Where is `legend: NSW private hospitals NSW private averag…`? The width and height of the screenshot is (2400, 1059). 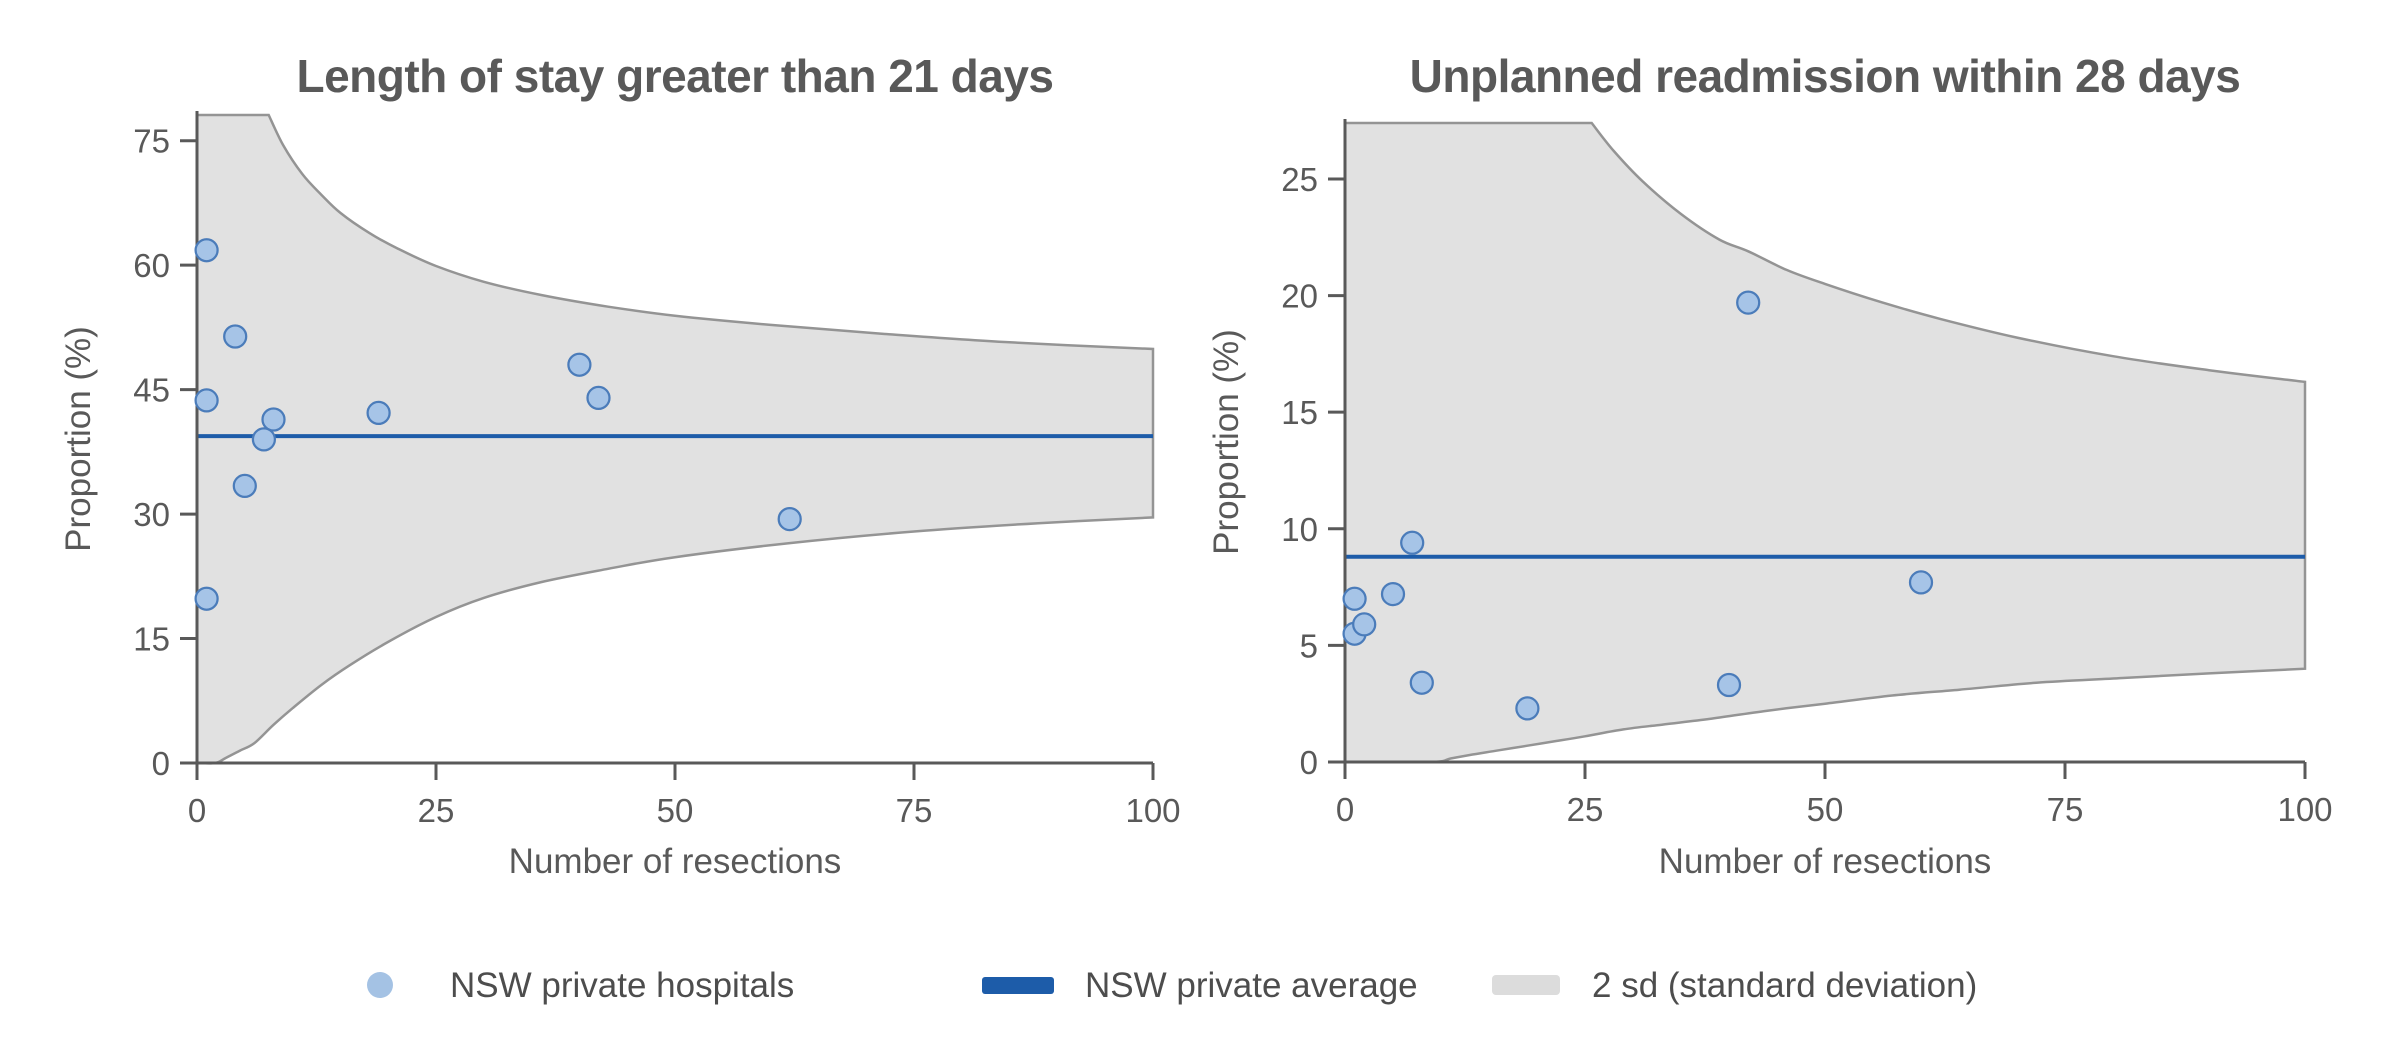
legend: NSW private hospitals NSW private averag… is located at coordinates (1172, 985).